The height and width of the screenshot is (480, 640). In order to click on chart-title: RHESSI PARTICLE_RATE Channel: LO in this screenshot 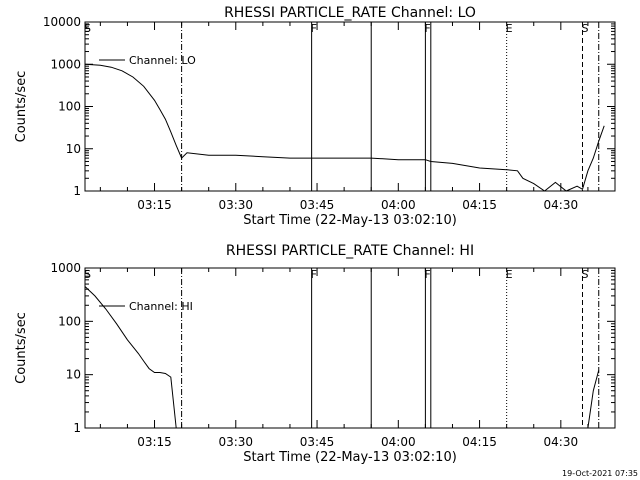, I will do `click(350, 13)`.